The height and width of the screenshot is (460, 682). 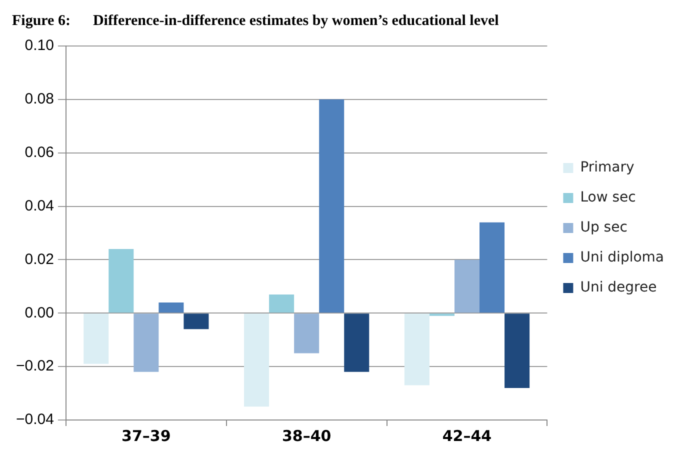 What do you see at coordinates (35, 366) in the screenshot?
I see `y-tick-label: −0.02` at bounding box center [35, 366].